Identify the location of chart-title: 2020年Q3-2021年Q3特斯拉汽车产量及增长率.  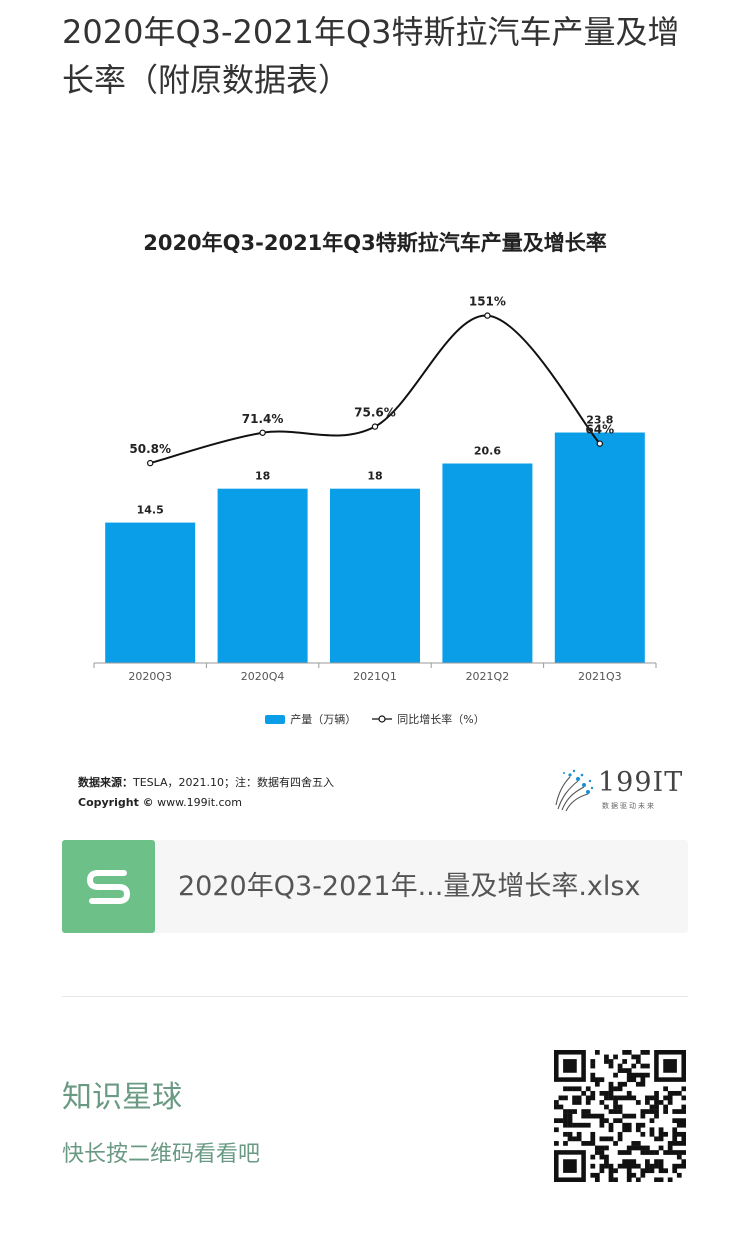
(375, 243).